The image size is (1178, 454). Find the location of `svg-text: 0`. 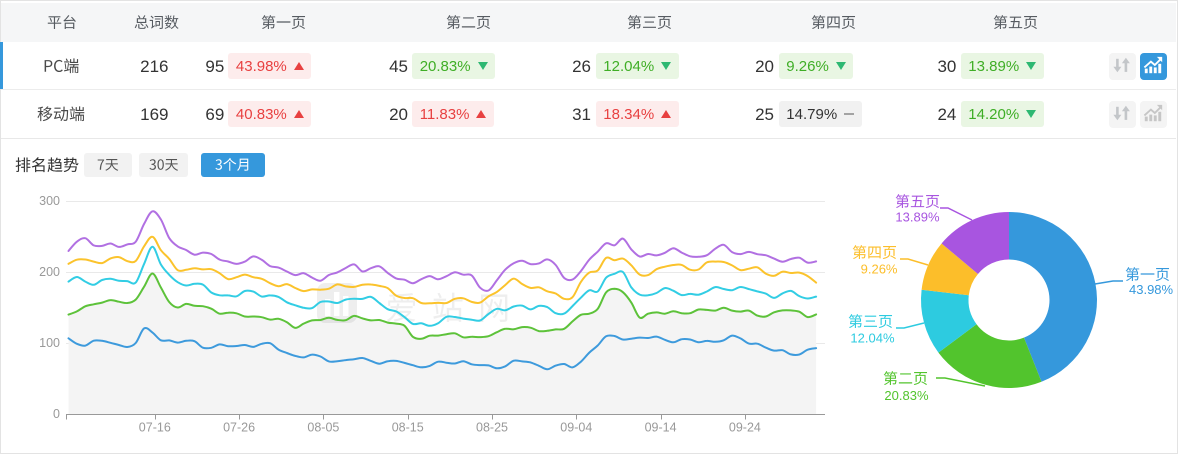

svg-text: 0 is located at coordinates (56, 414).